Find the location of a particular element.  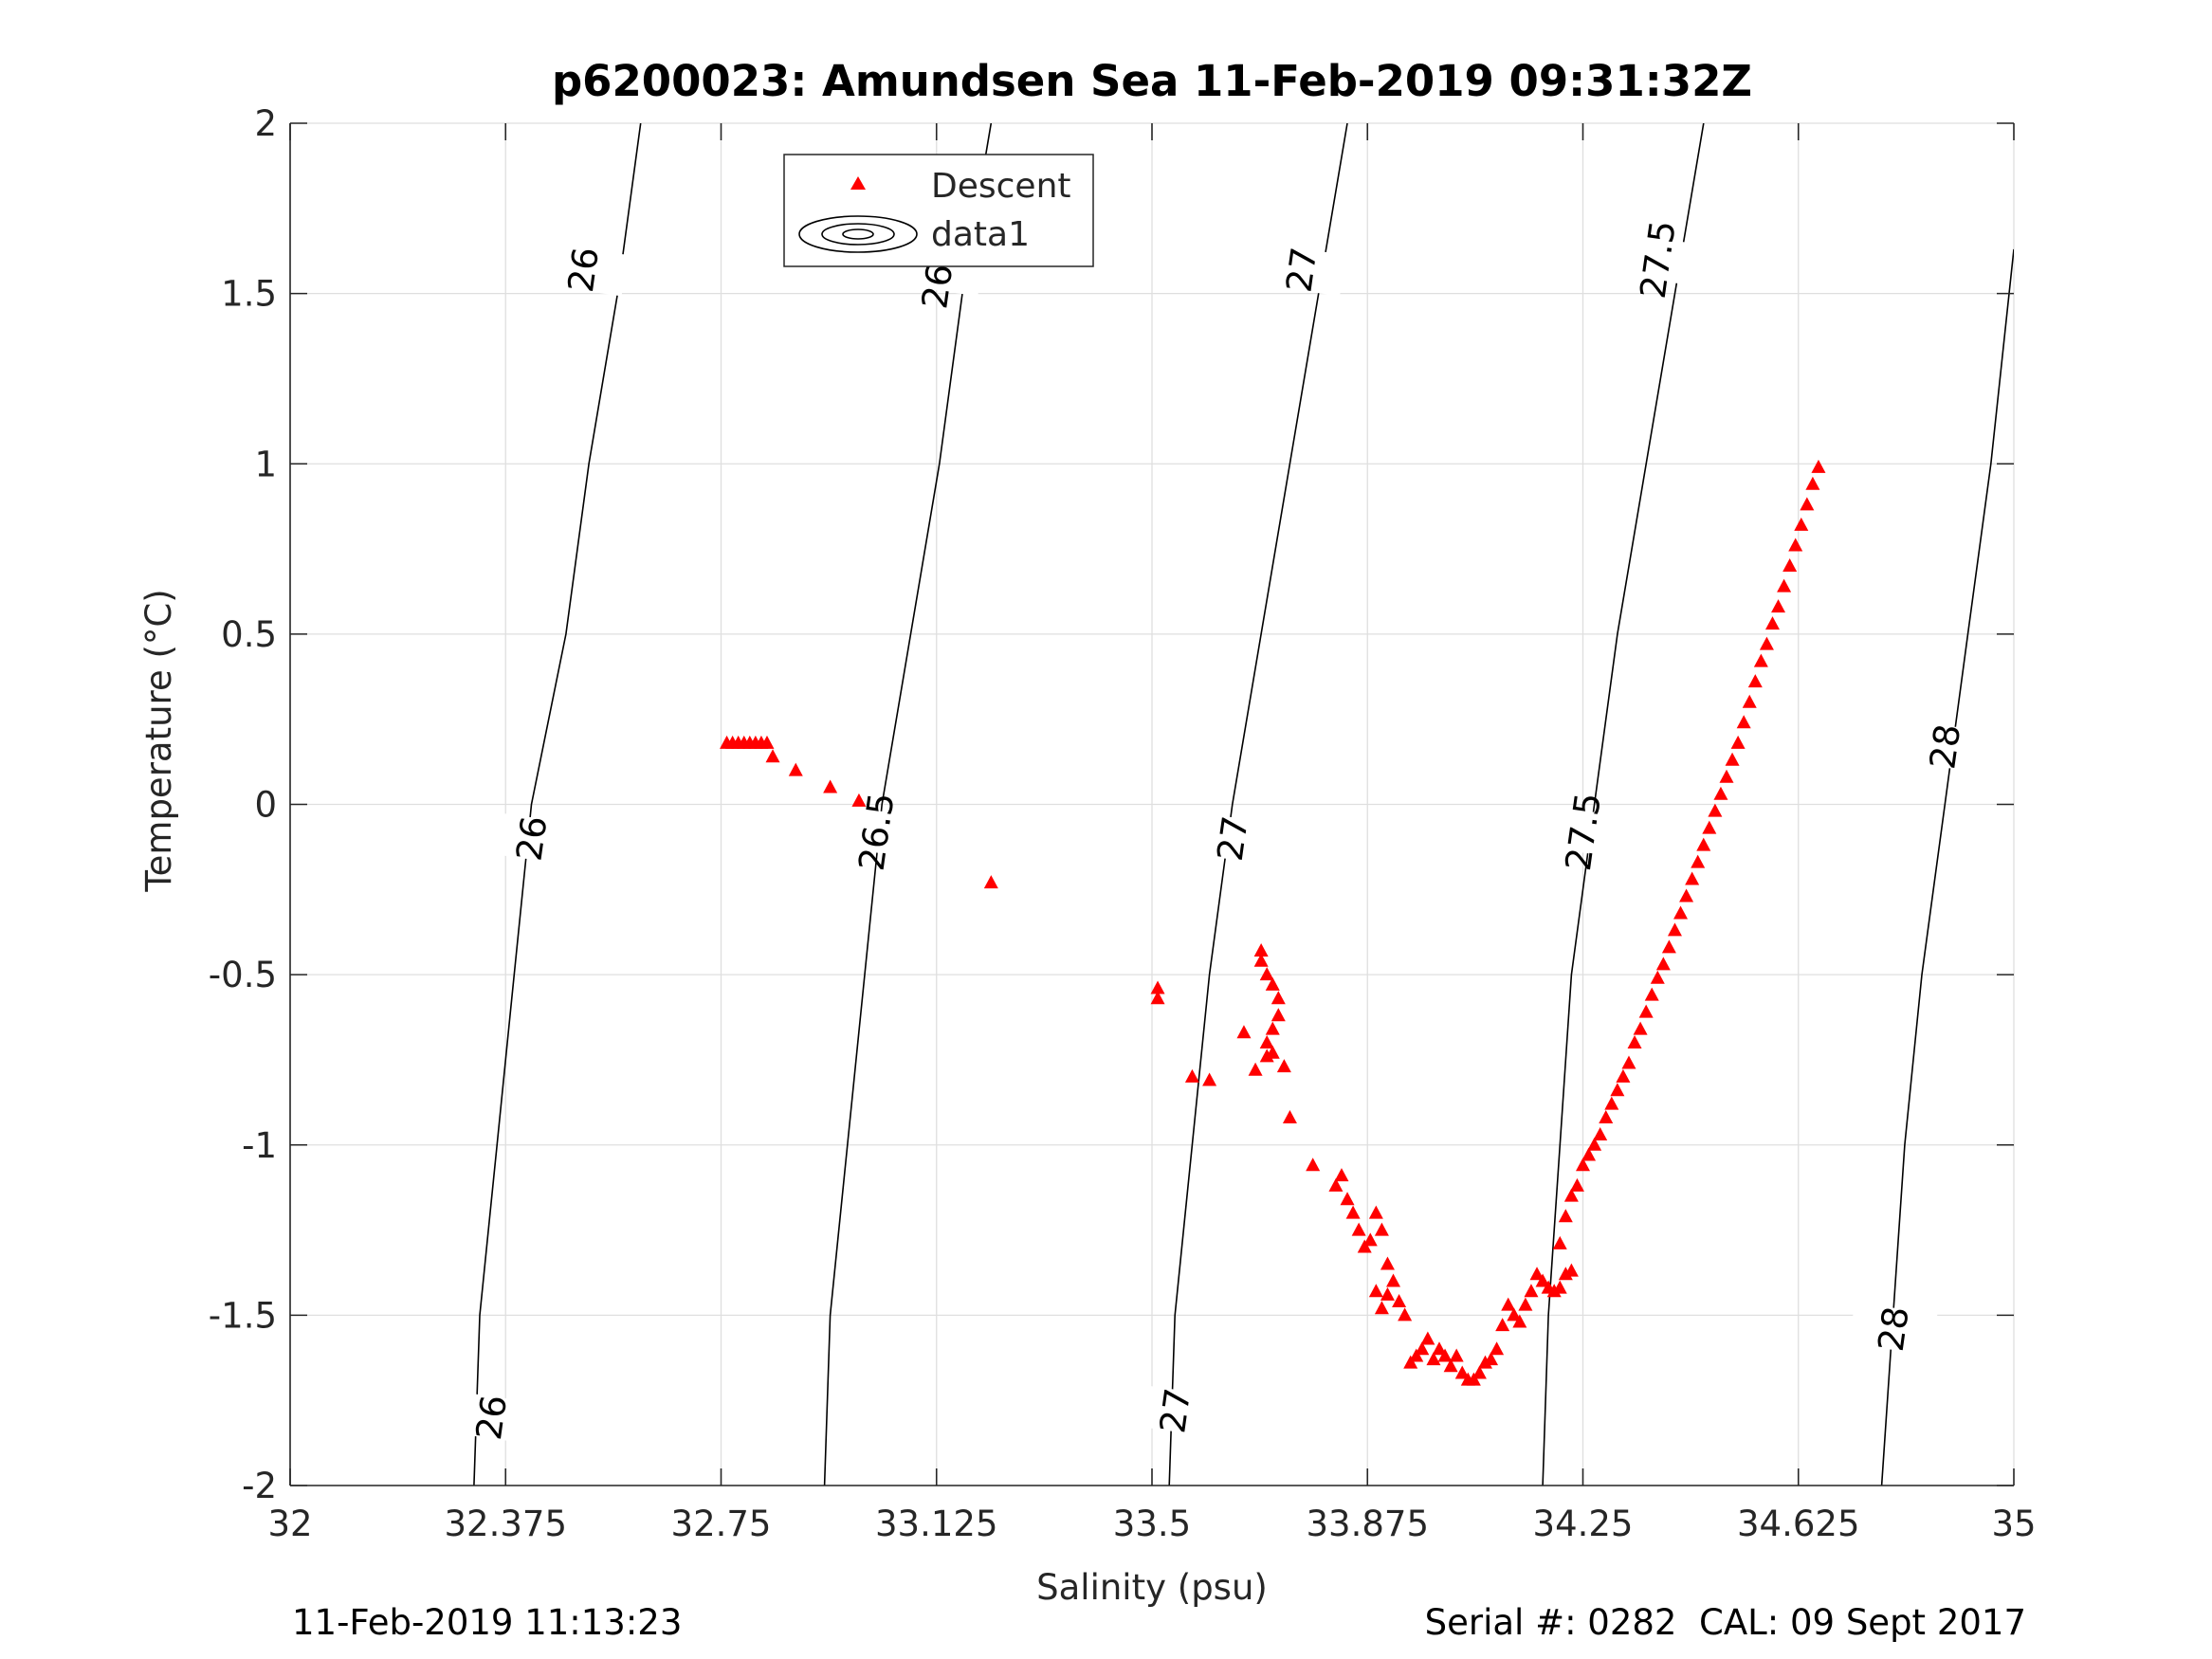

y-tick-label: 0.5 is located at coordinates (249, 634).